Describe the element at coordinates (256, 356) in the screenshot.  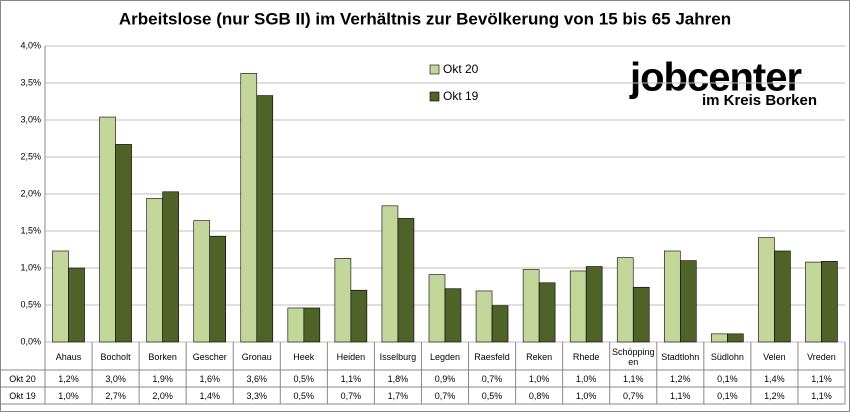
I see `x-tick-label: Gronau` at that location.